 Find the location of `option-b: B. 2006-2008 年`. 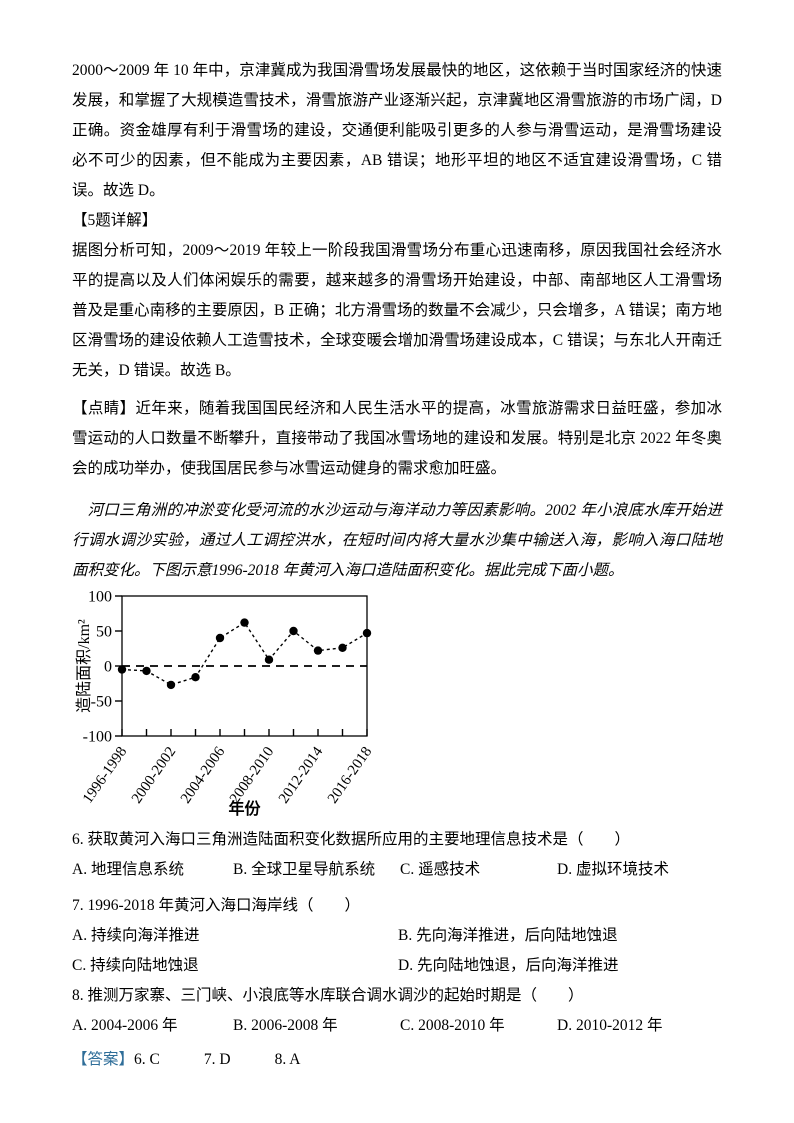

option-b: B. 2006-2008 年 is located at coordinates (285, 1025).